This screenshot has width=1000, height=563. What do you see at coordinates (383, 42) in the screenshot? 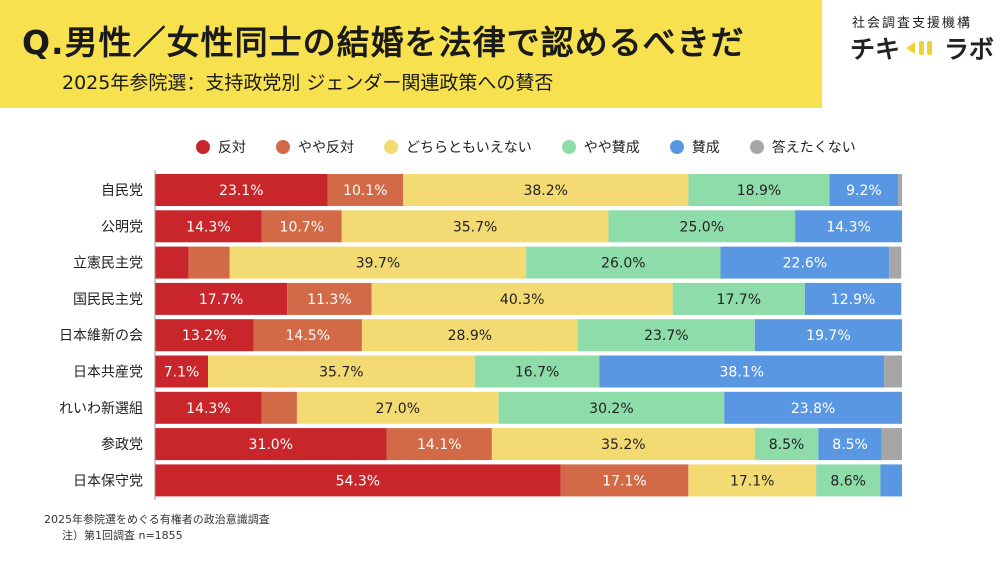
I see `page-title: Q.男性／女性同士の結婚を法律で認めるべきだ` at bounding box center [383, 42].